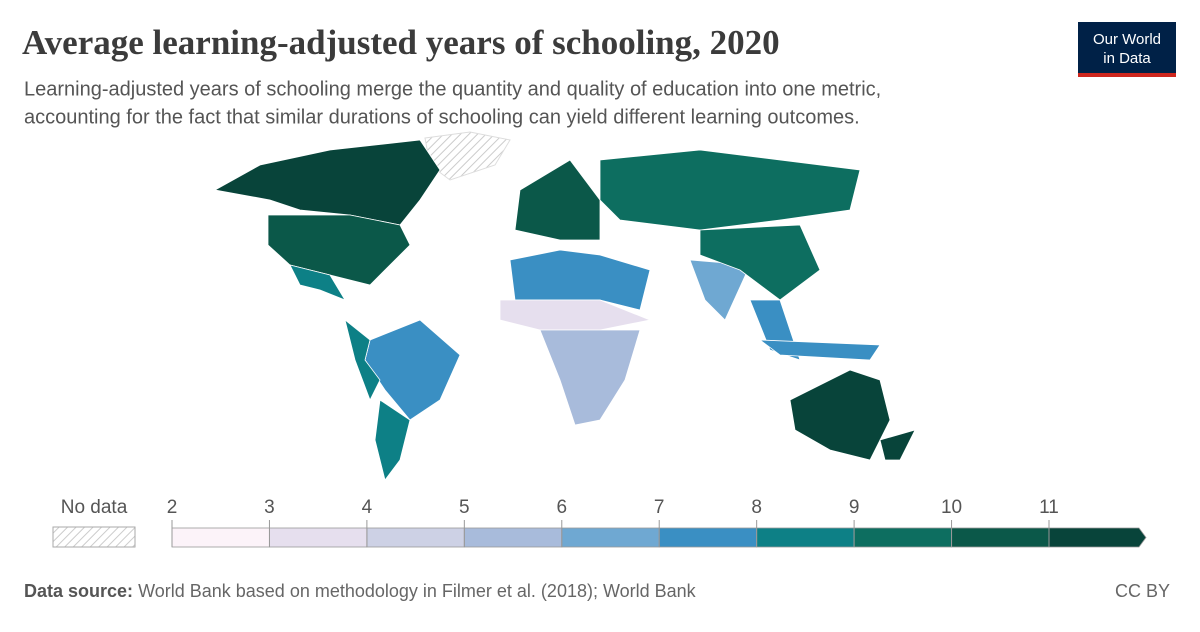 This screenshot has height=632, width=1200. What do you see at coordinates (1127, 58) in the screenshot?
I see `logo-text: in Data` at bounding box center [1127, 58].